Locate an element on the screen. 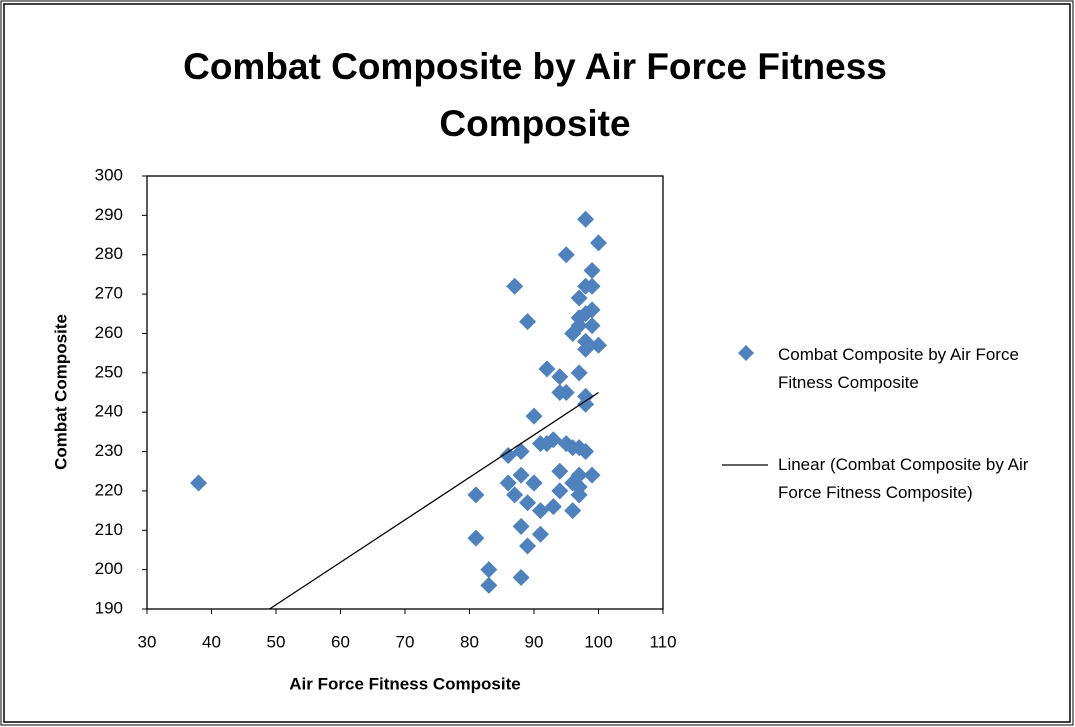  y-tick-label: 230 is located at coordinates (109, 450).